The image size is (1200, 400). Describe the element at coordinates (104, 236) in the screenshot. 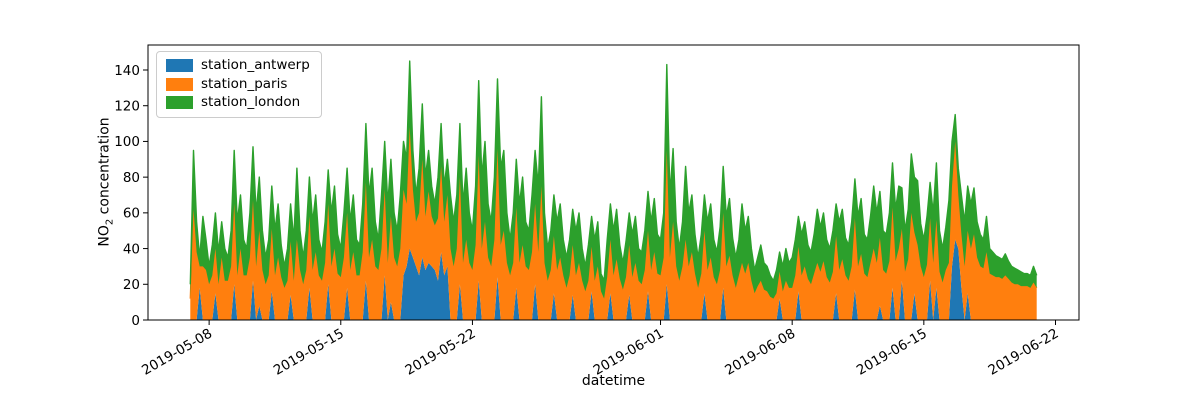

I see `ylabel-prefix: NO` at that location.